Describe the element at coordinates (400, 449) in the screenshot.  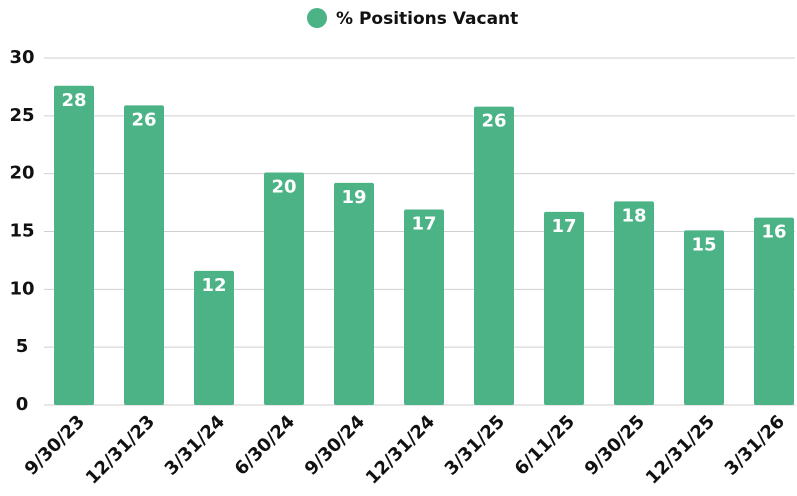
I see `x-tick-label: 12/31/24` at that location.